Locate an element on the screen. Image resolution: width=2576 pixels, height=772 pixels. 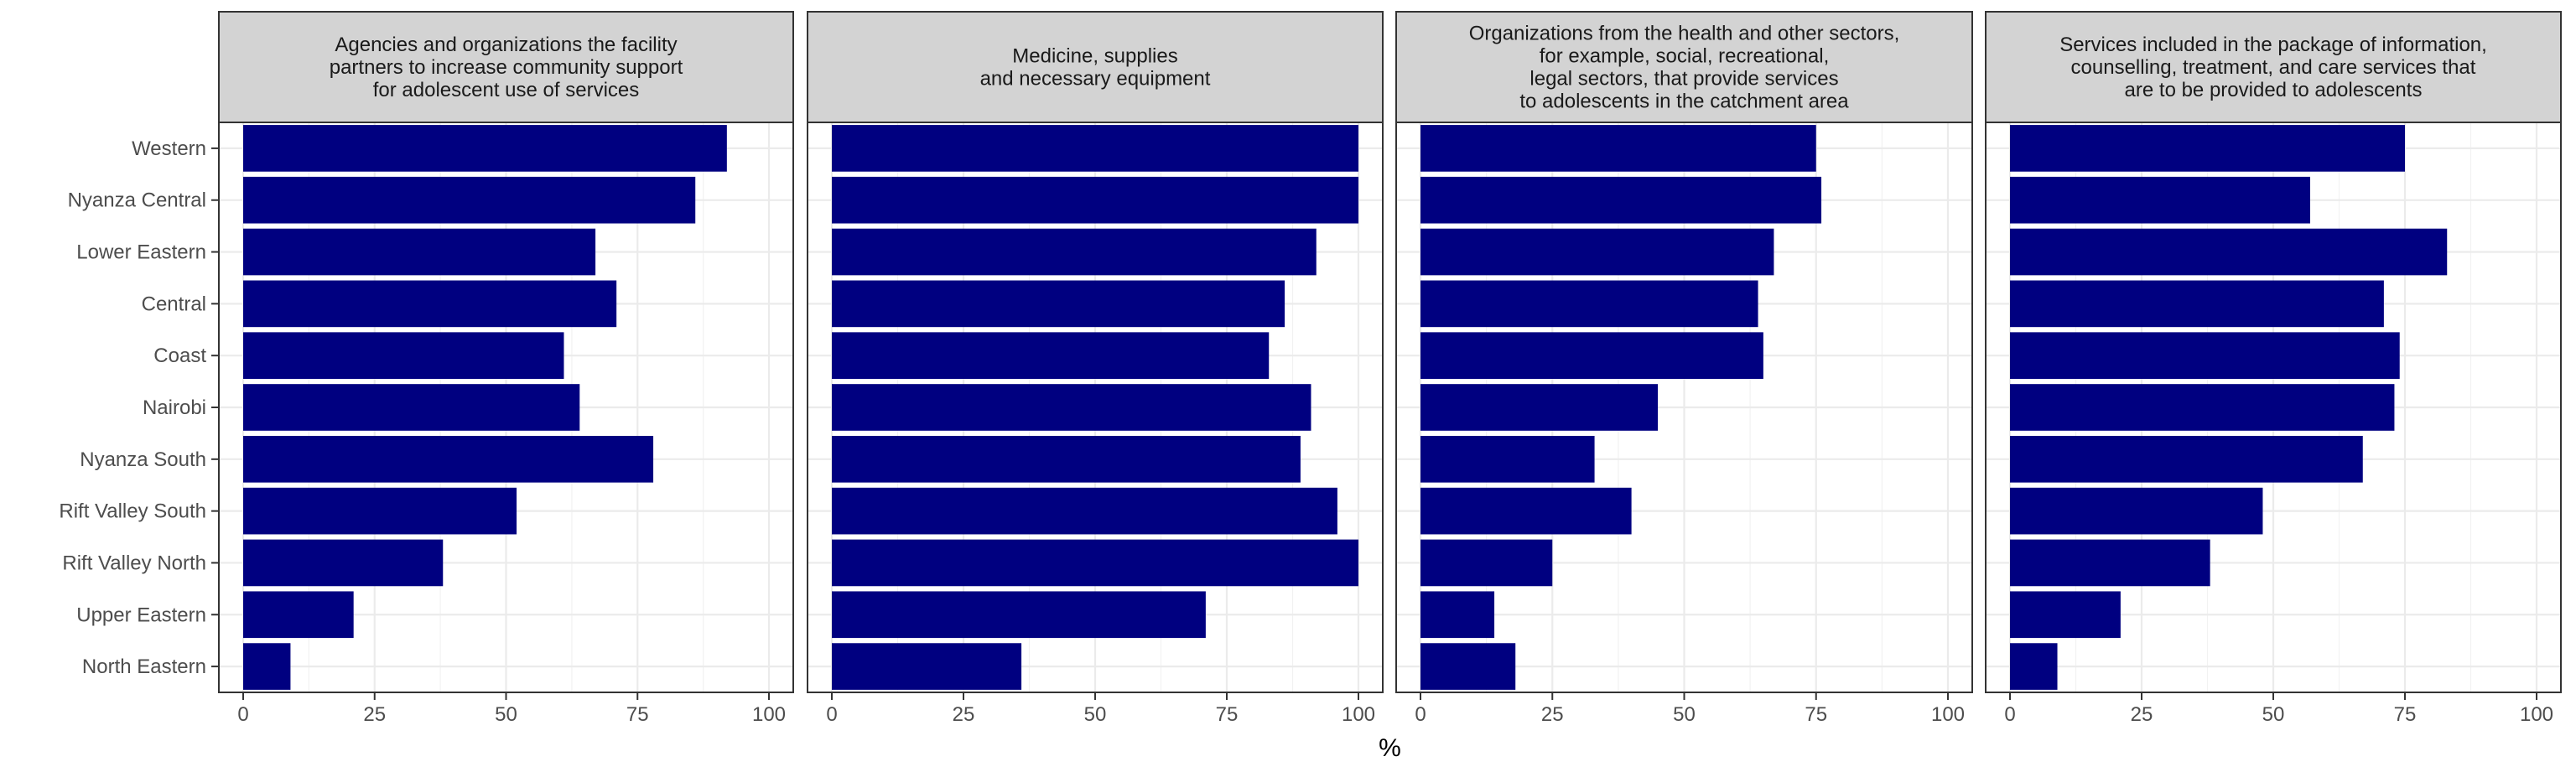
y-tick-label: Nyanza Central is located at coordinates (137, 201).